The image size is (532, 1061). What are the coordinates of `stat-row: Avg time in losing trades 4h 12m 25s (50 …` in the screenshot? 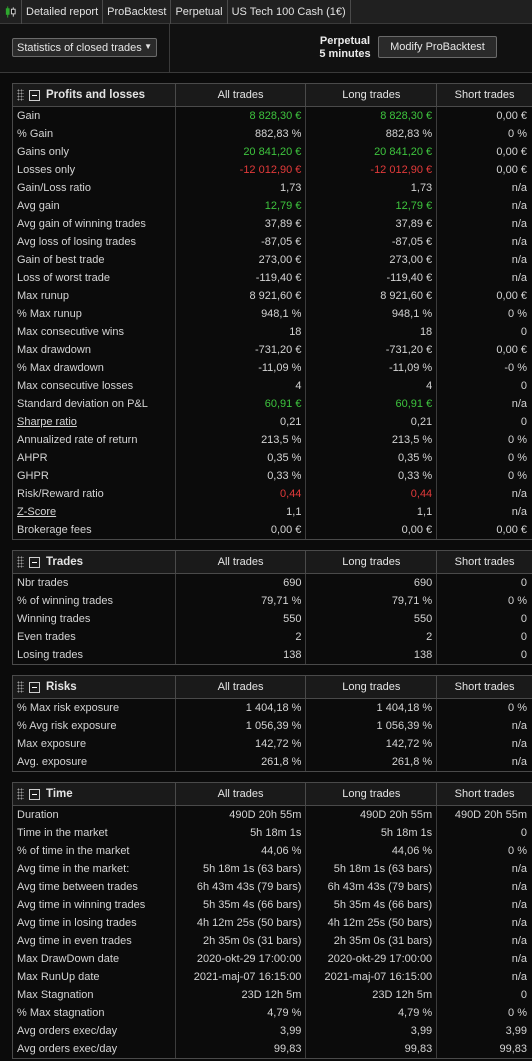 It's located at (272, 923).